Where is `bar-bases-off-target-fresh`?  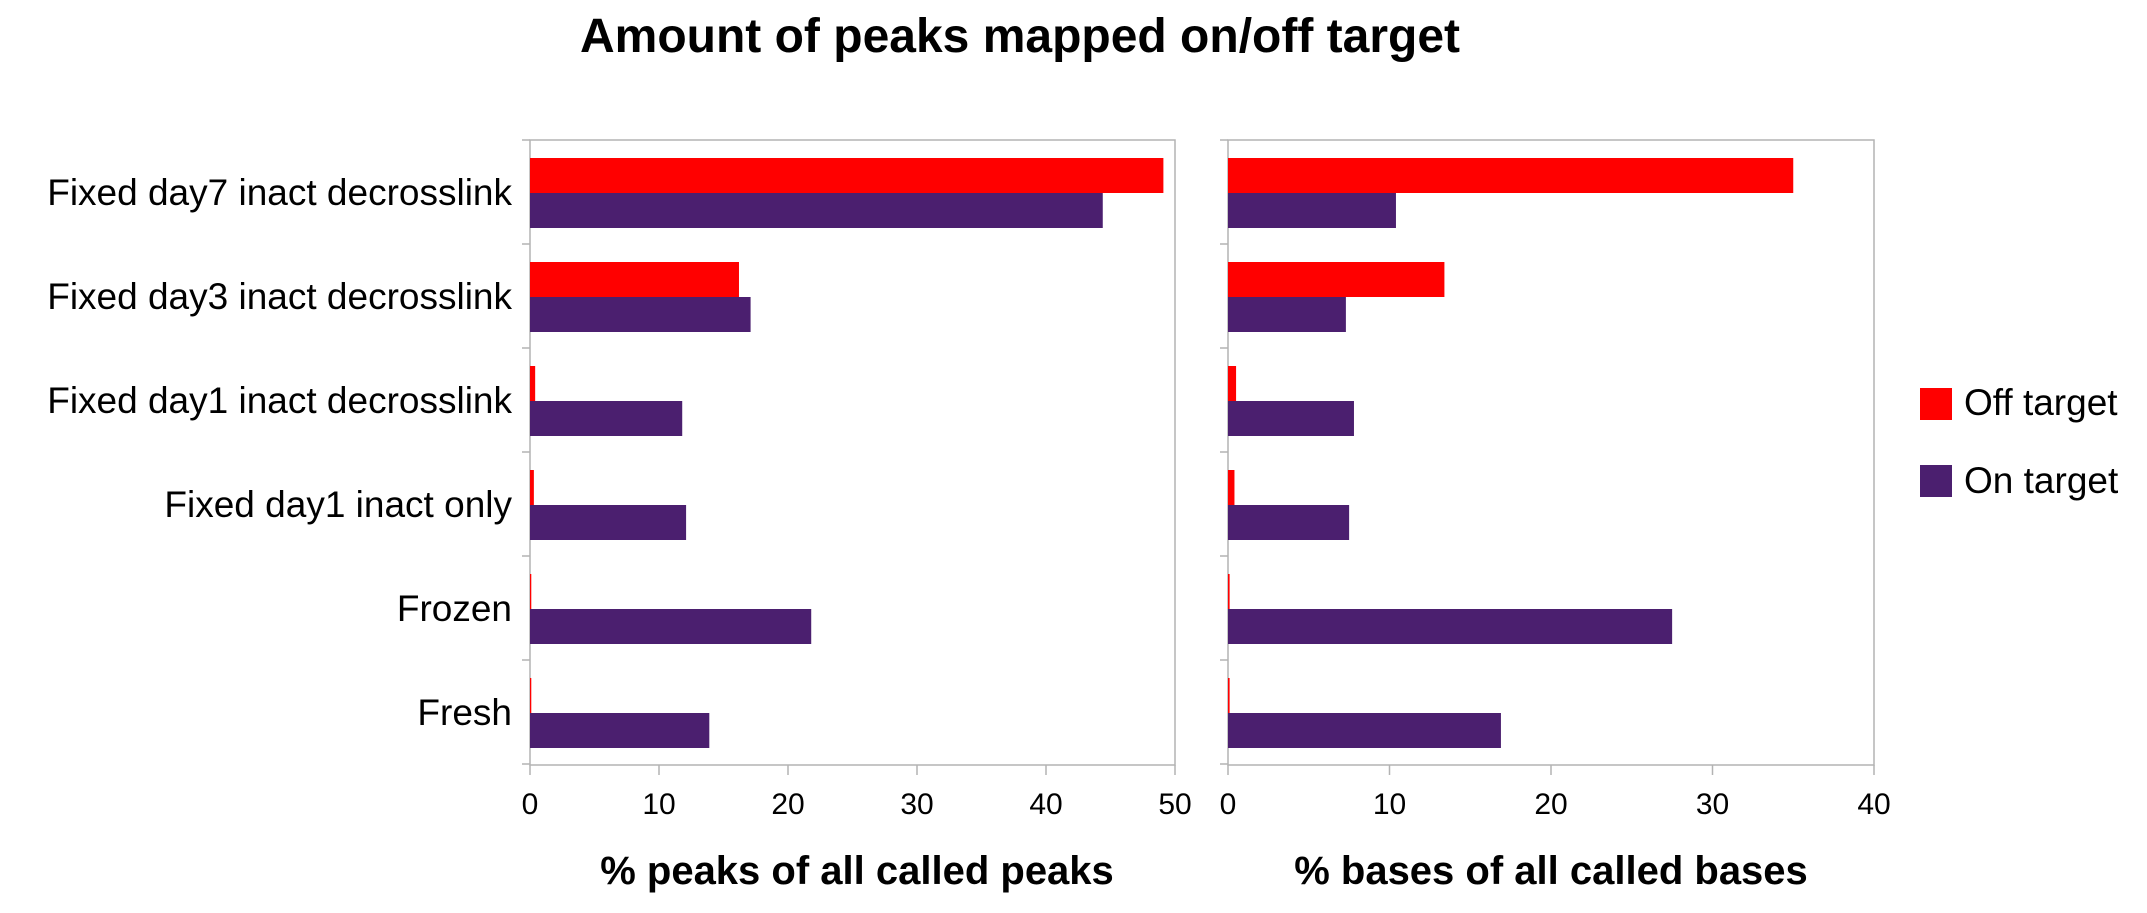
bar-bases-off-target-fresh is located at coordinates (1229, 695).